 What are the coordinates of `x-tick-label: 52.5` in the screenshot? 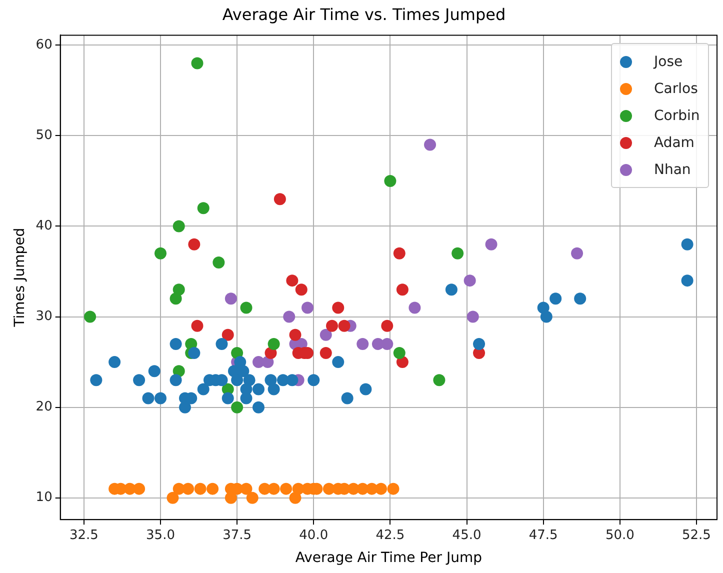 It's located at (696, 535).